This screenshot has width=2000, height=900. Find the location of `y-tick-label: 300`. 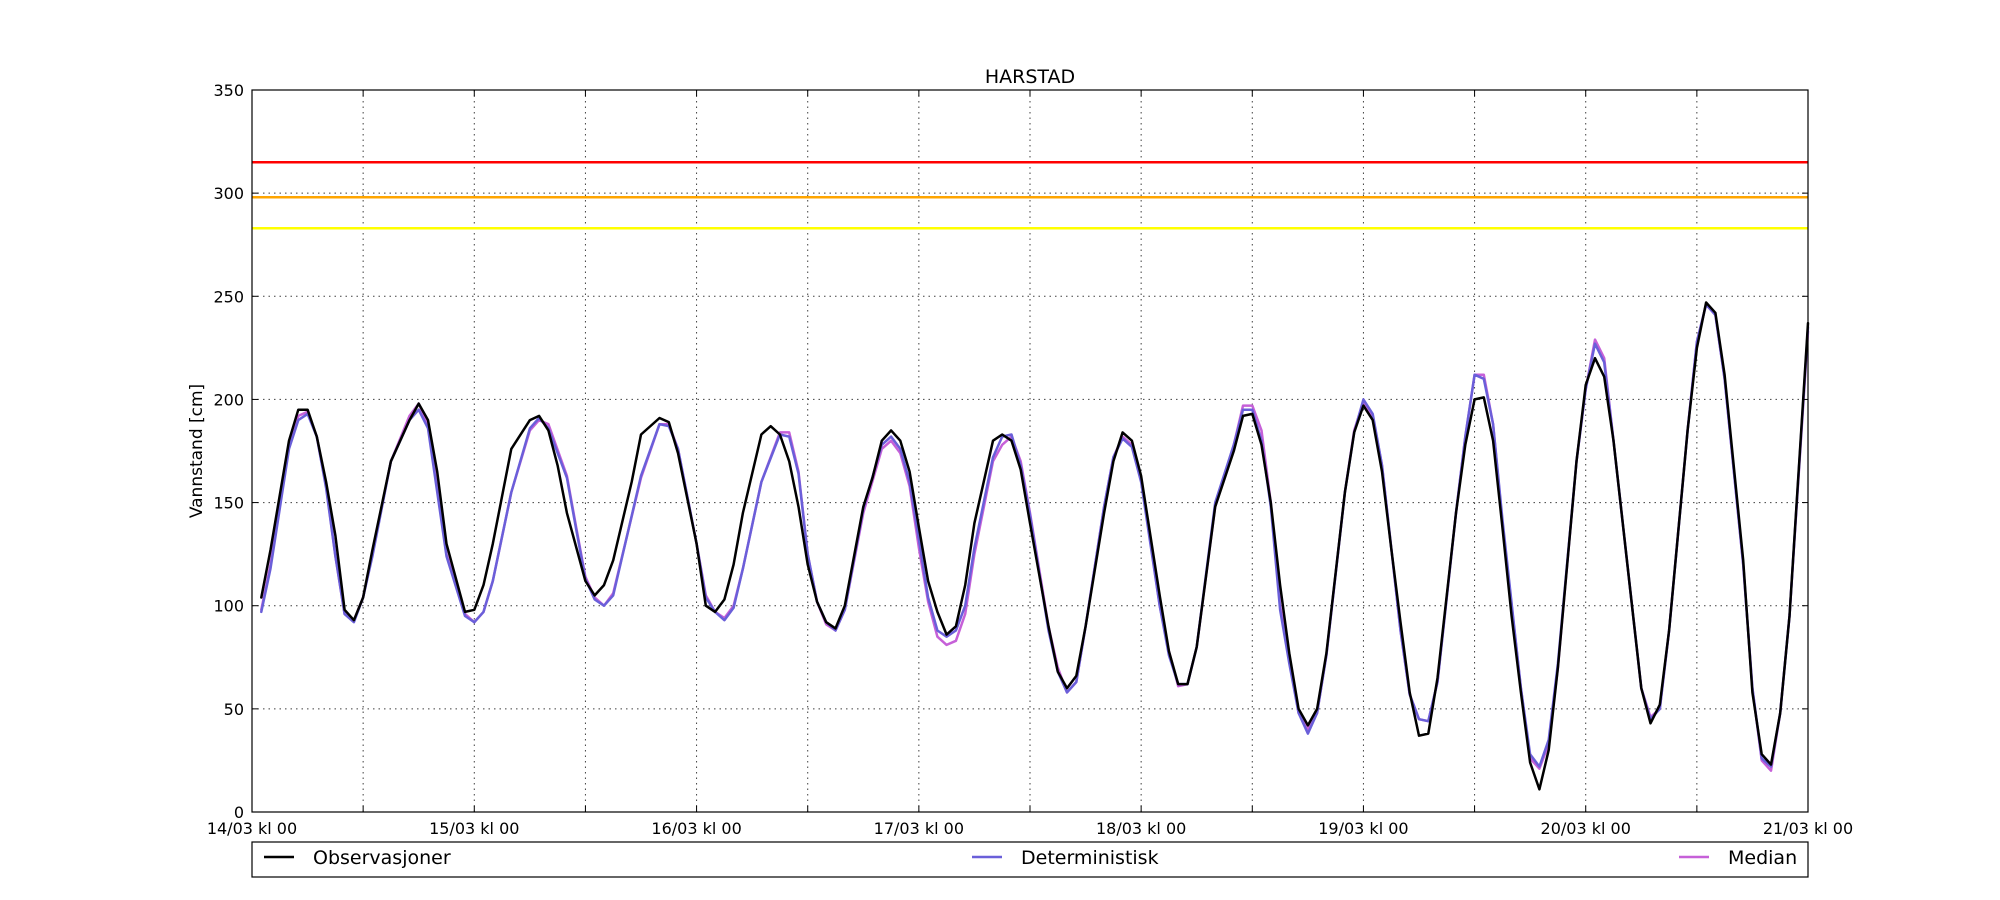

y-tick-label: 300 is located at coordinates (228, 193).